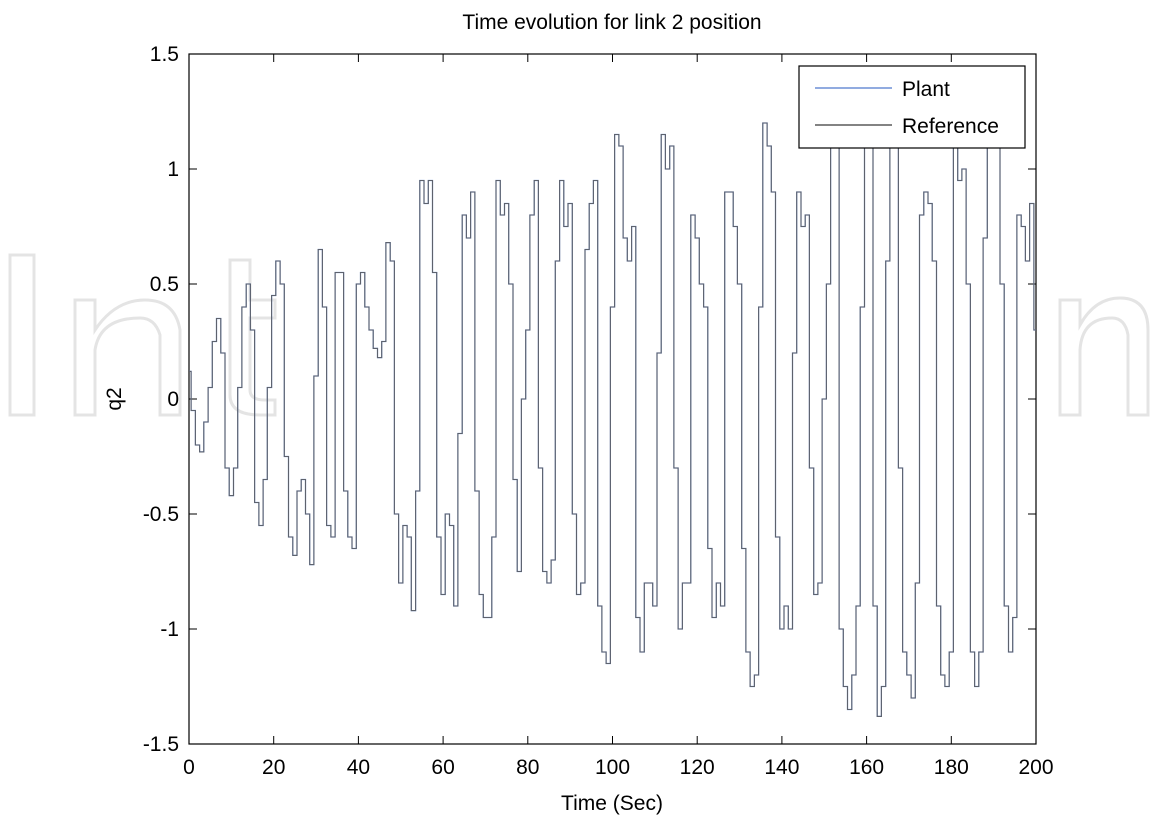 This screenshot has width=1151, height=821. I want to click on y-tick-label: 0.5, so click(164, 284).